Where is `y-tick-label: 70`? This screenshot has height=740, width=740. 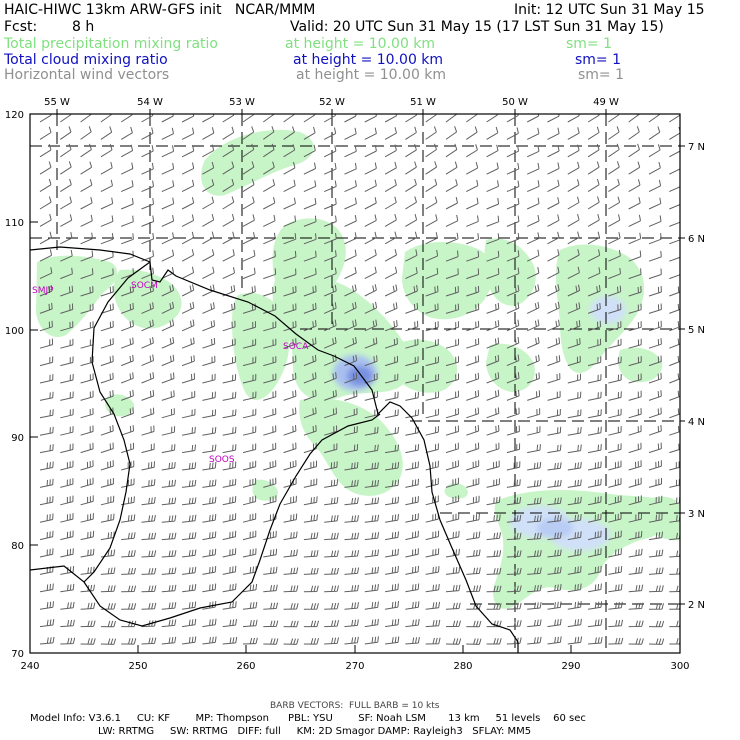 y-tick-label: 70 is located at coordinates (17, 654).